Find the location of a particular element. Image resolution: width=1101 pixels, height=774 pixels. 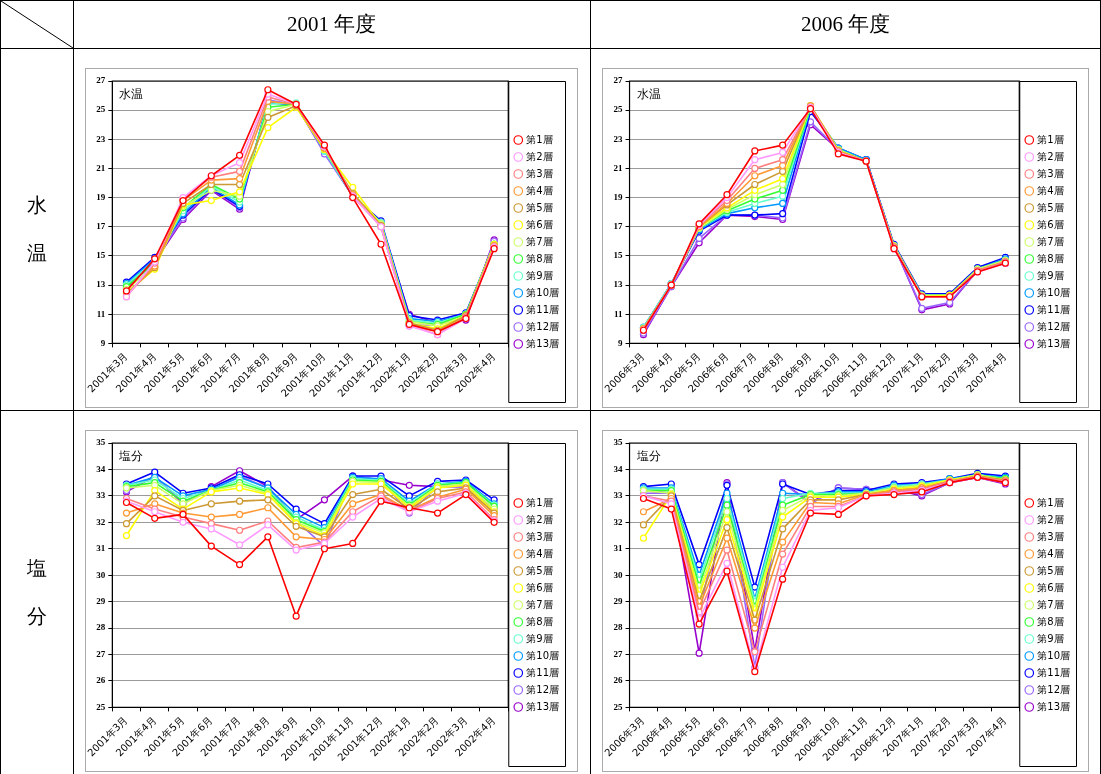

text: 2001 年度 is located at coordinates (331, 24).